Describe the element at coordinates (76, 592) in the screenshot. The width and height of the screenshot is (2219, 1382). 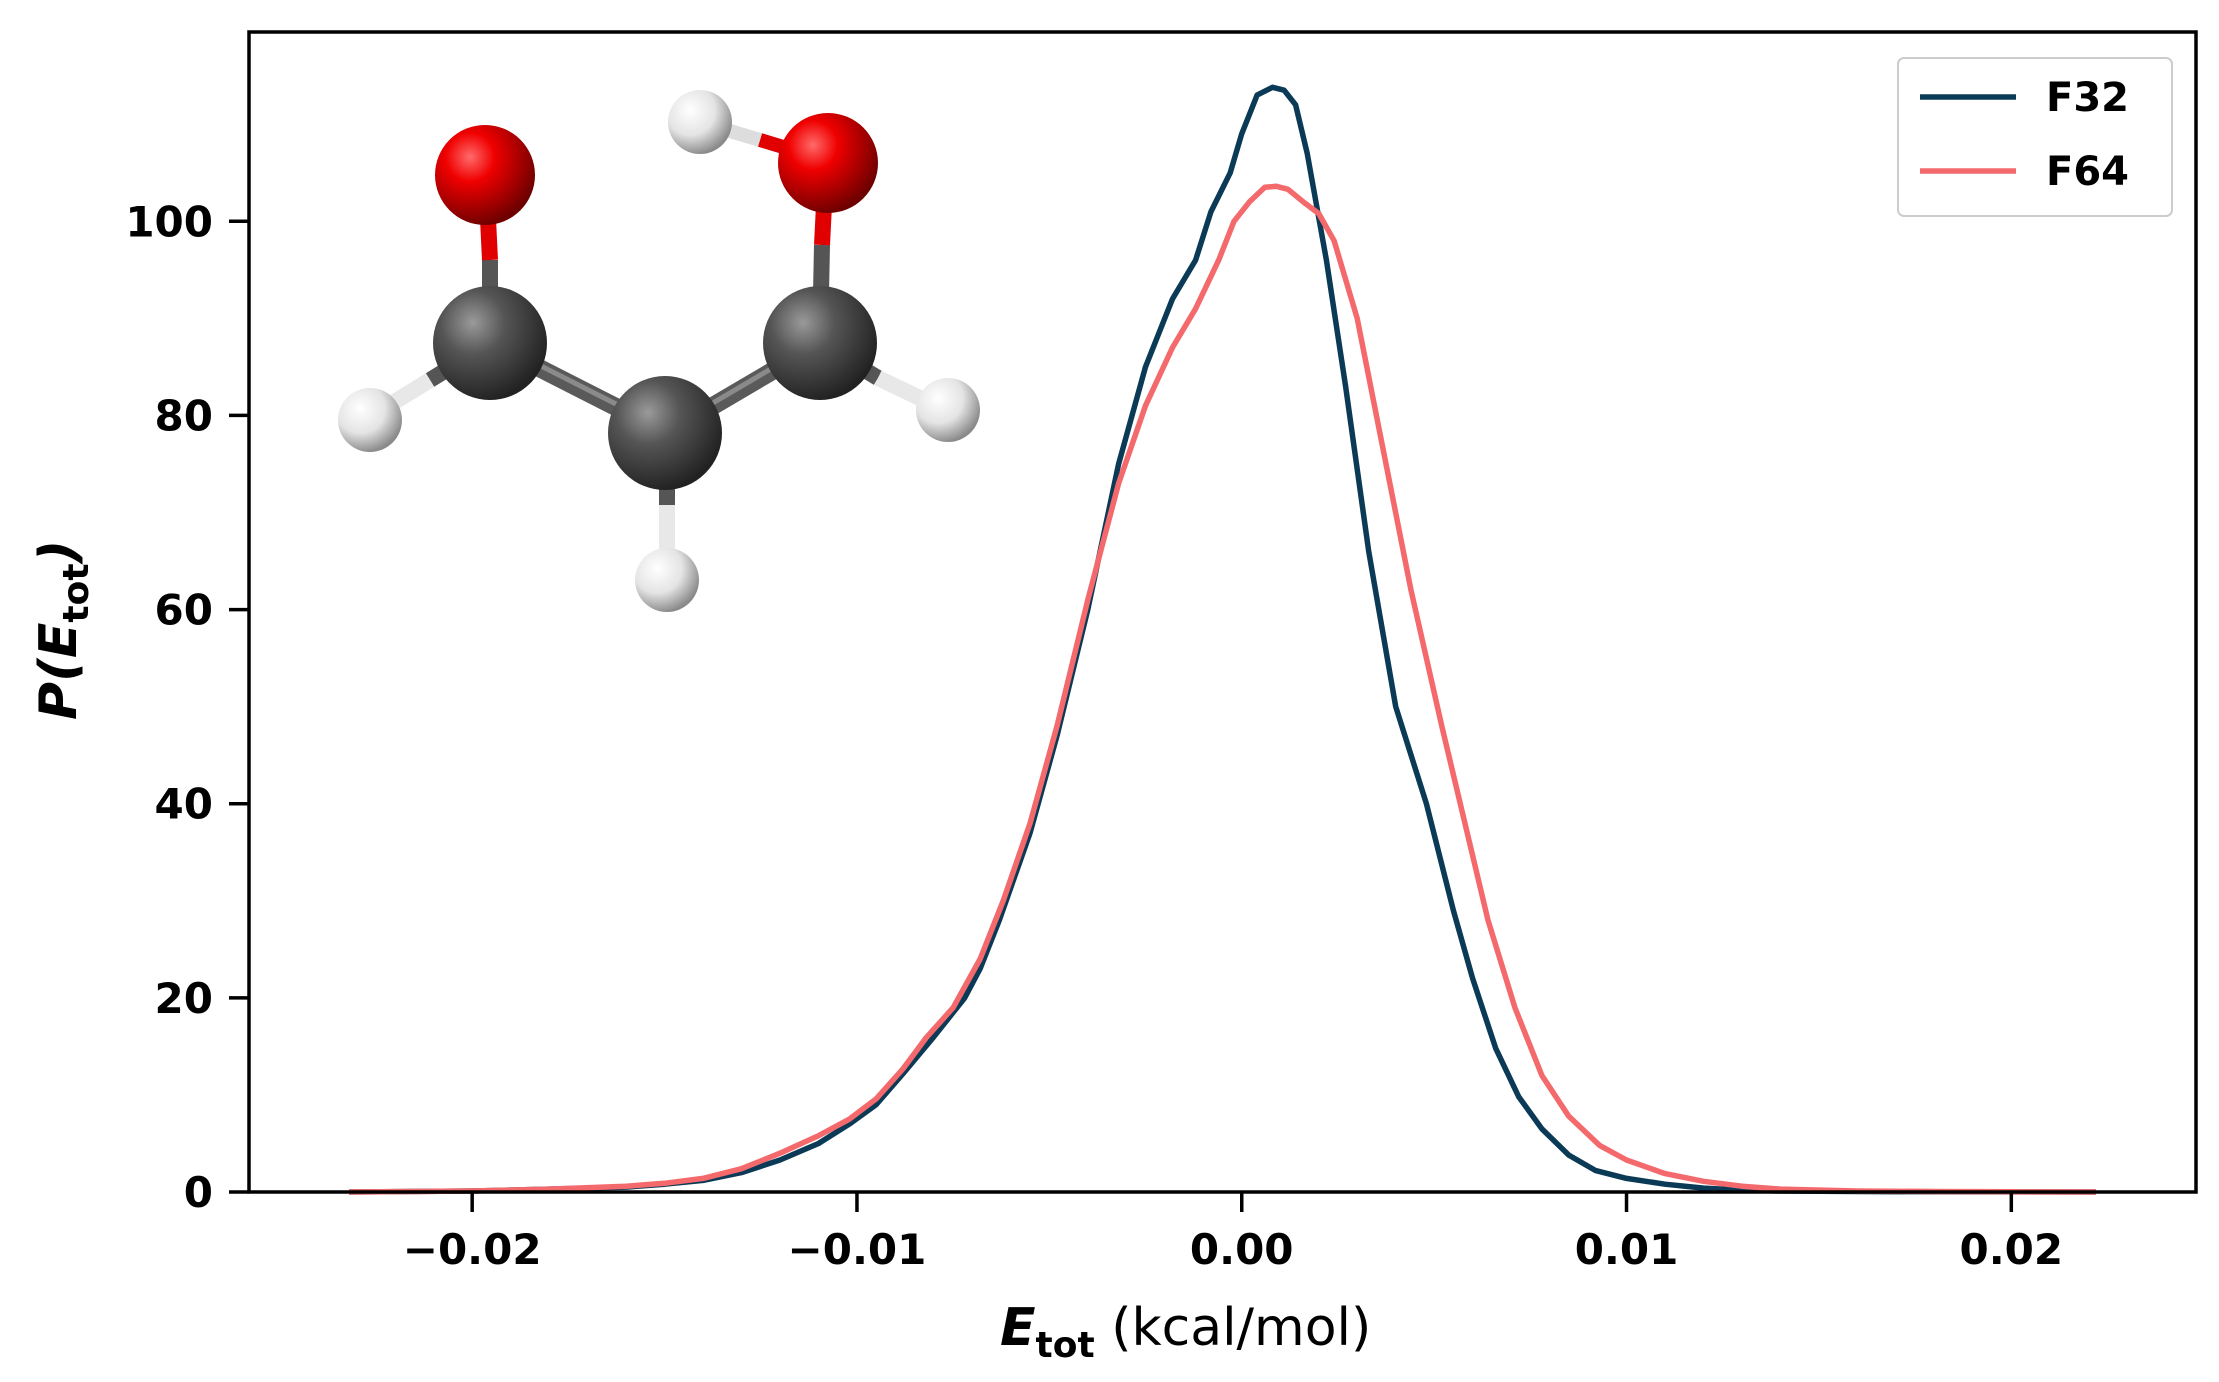
I see `y-axis-label-sub: tot` at that location.